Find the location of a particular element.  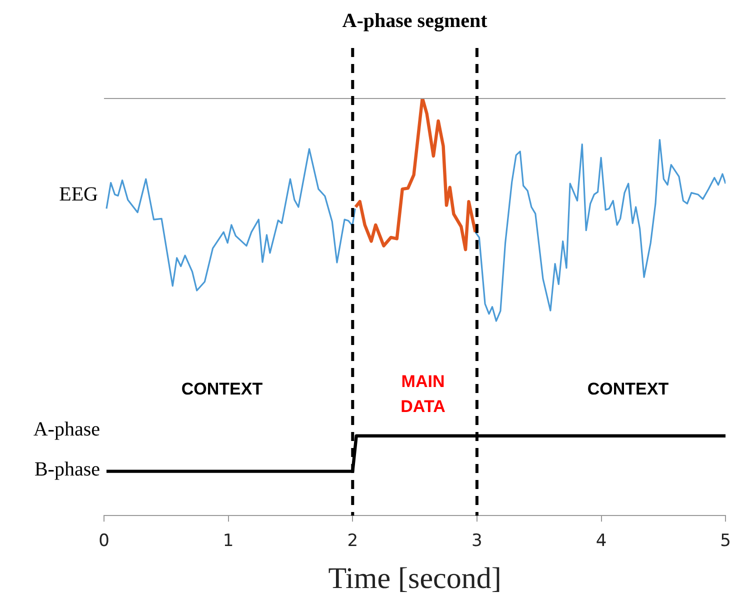

x-tick-label: 5 is located at coordinates (726, 541).